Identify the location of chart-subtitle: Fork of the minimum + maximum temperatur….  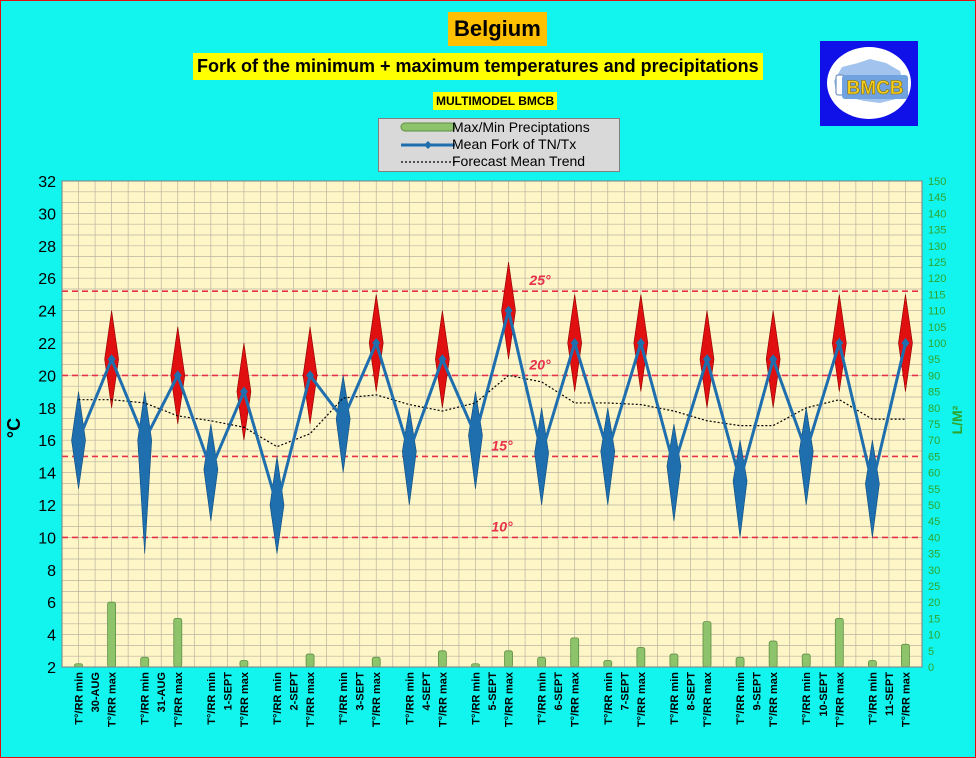
(478, 66).